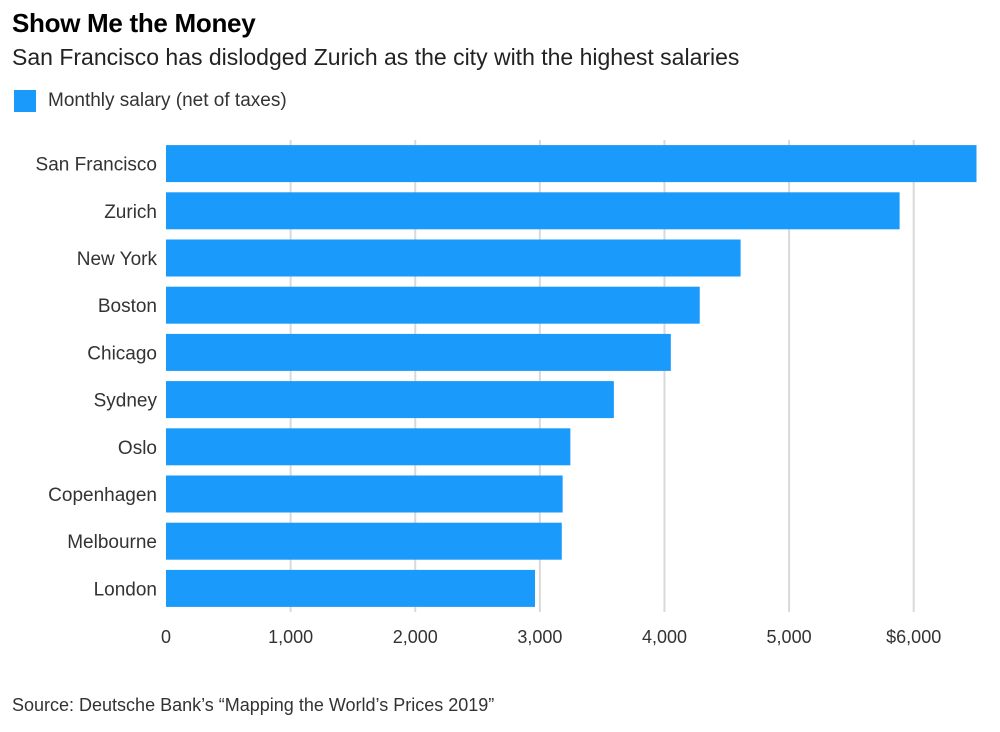 The width and height of the screenshot is (1000, 732). What do you see at coordinates (134, 23) in the screenshot?
I see `chart-title: Show Me the Money` at bounding box center [134, 23].